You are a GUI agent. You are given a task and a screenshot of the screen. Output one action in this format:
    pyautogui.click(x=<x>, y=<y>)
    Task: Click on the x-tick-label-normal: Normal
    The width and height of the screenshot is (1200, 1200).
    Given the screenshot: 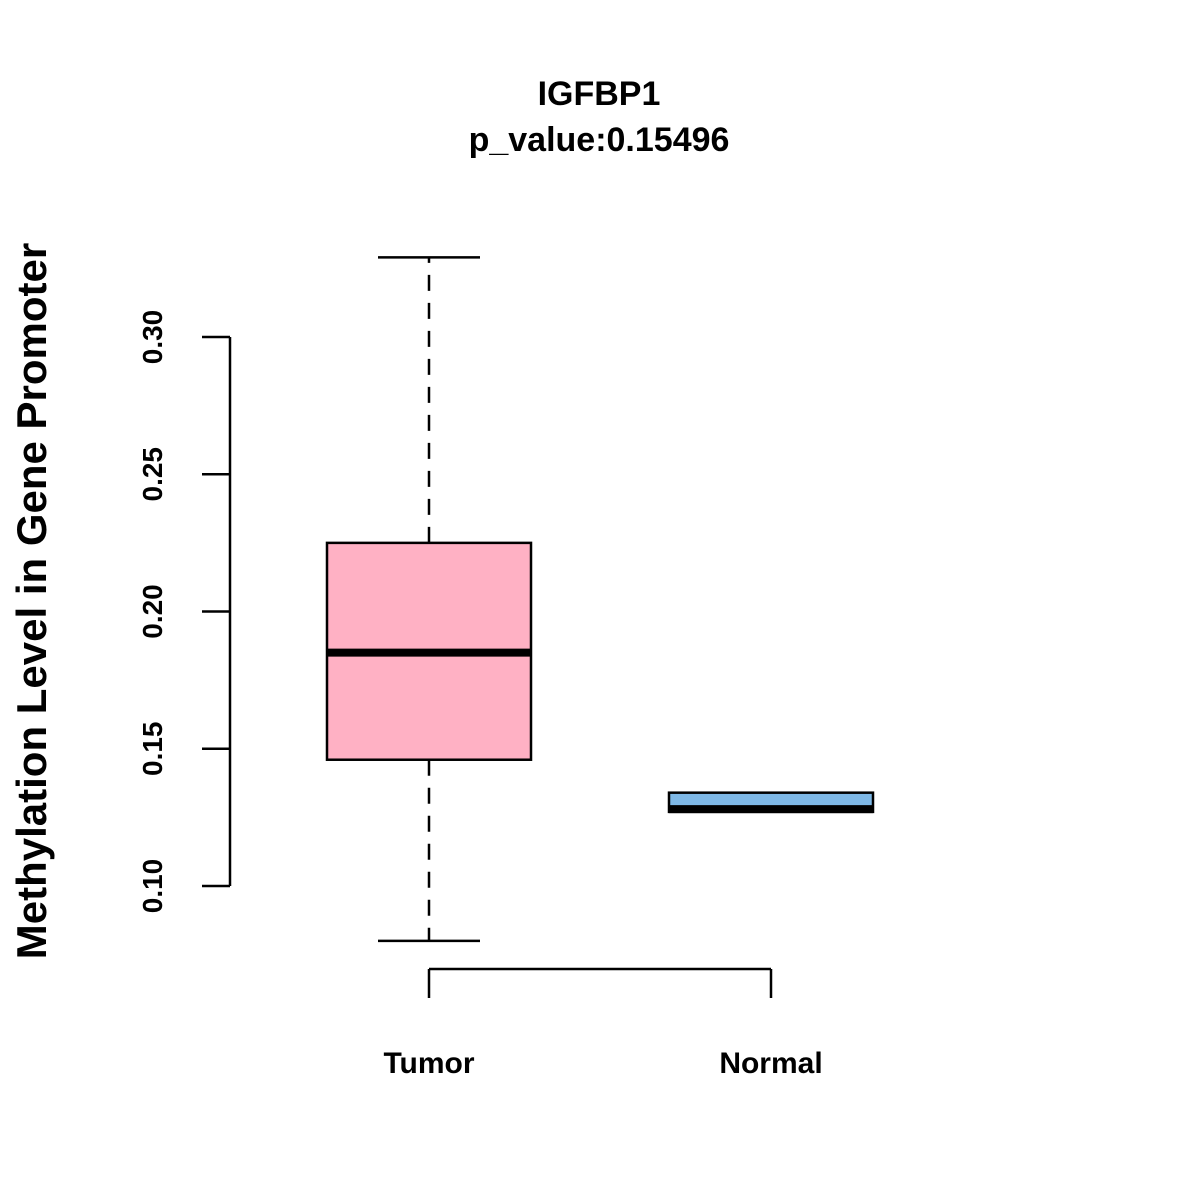 What is the action you would take?
    pyautogui.click(x=770, y=1063)
    